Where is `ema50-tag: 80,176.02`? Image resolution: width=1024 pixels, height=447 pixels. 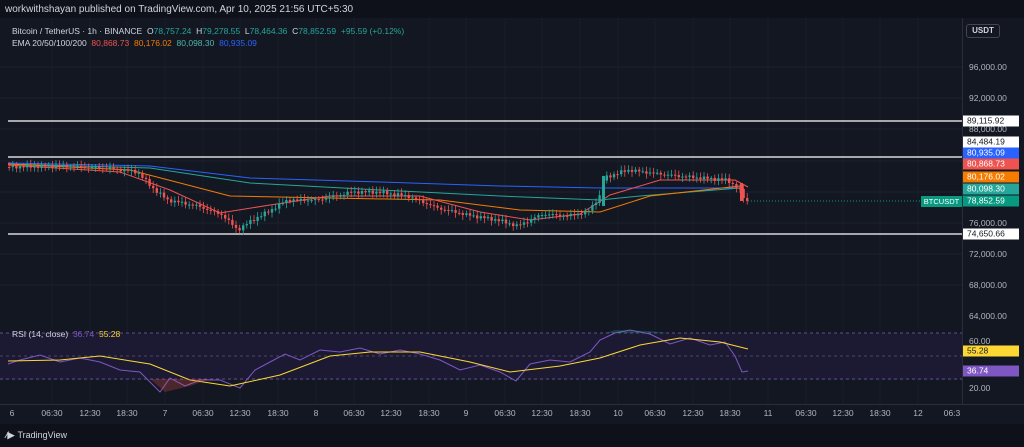 ema50-tag: 80,176.02 is located at coordinates (991, 177).